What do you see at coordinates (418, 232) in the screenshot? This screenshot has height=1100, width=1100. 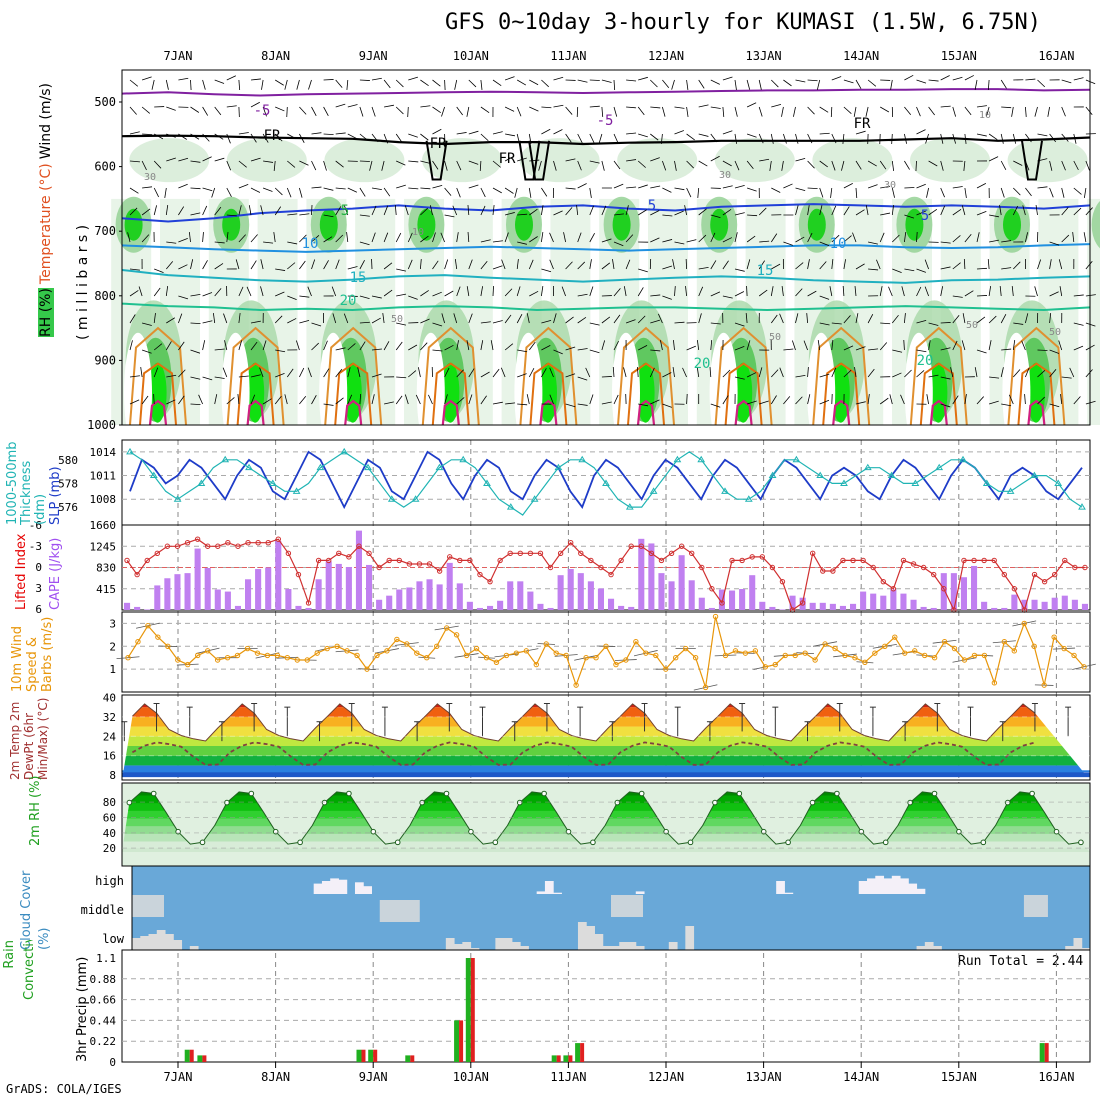 I see `contour-label: 10` at bounding box center [418, 232].